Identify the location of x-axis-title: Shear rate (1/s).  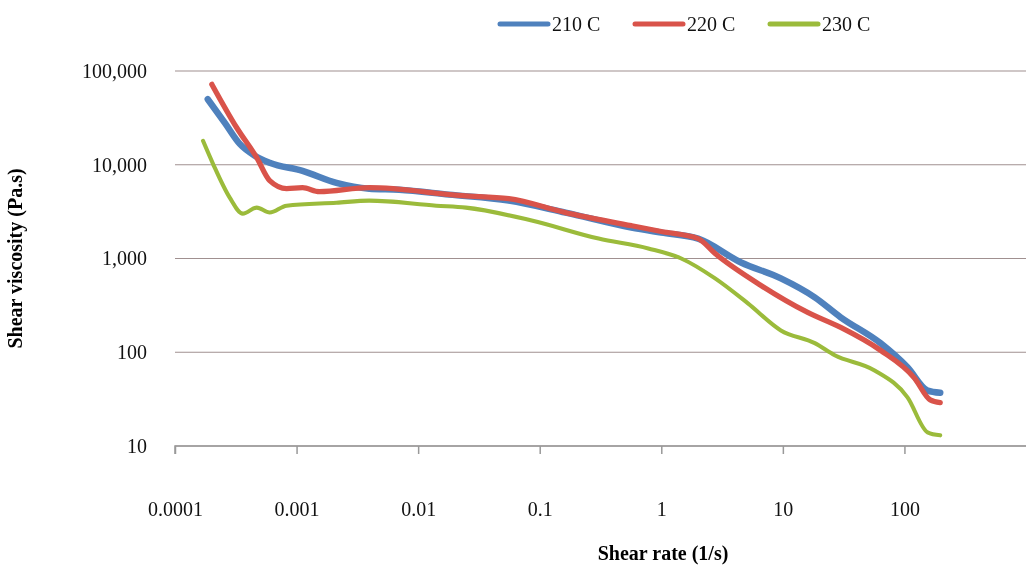
(663, 553).